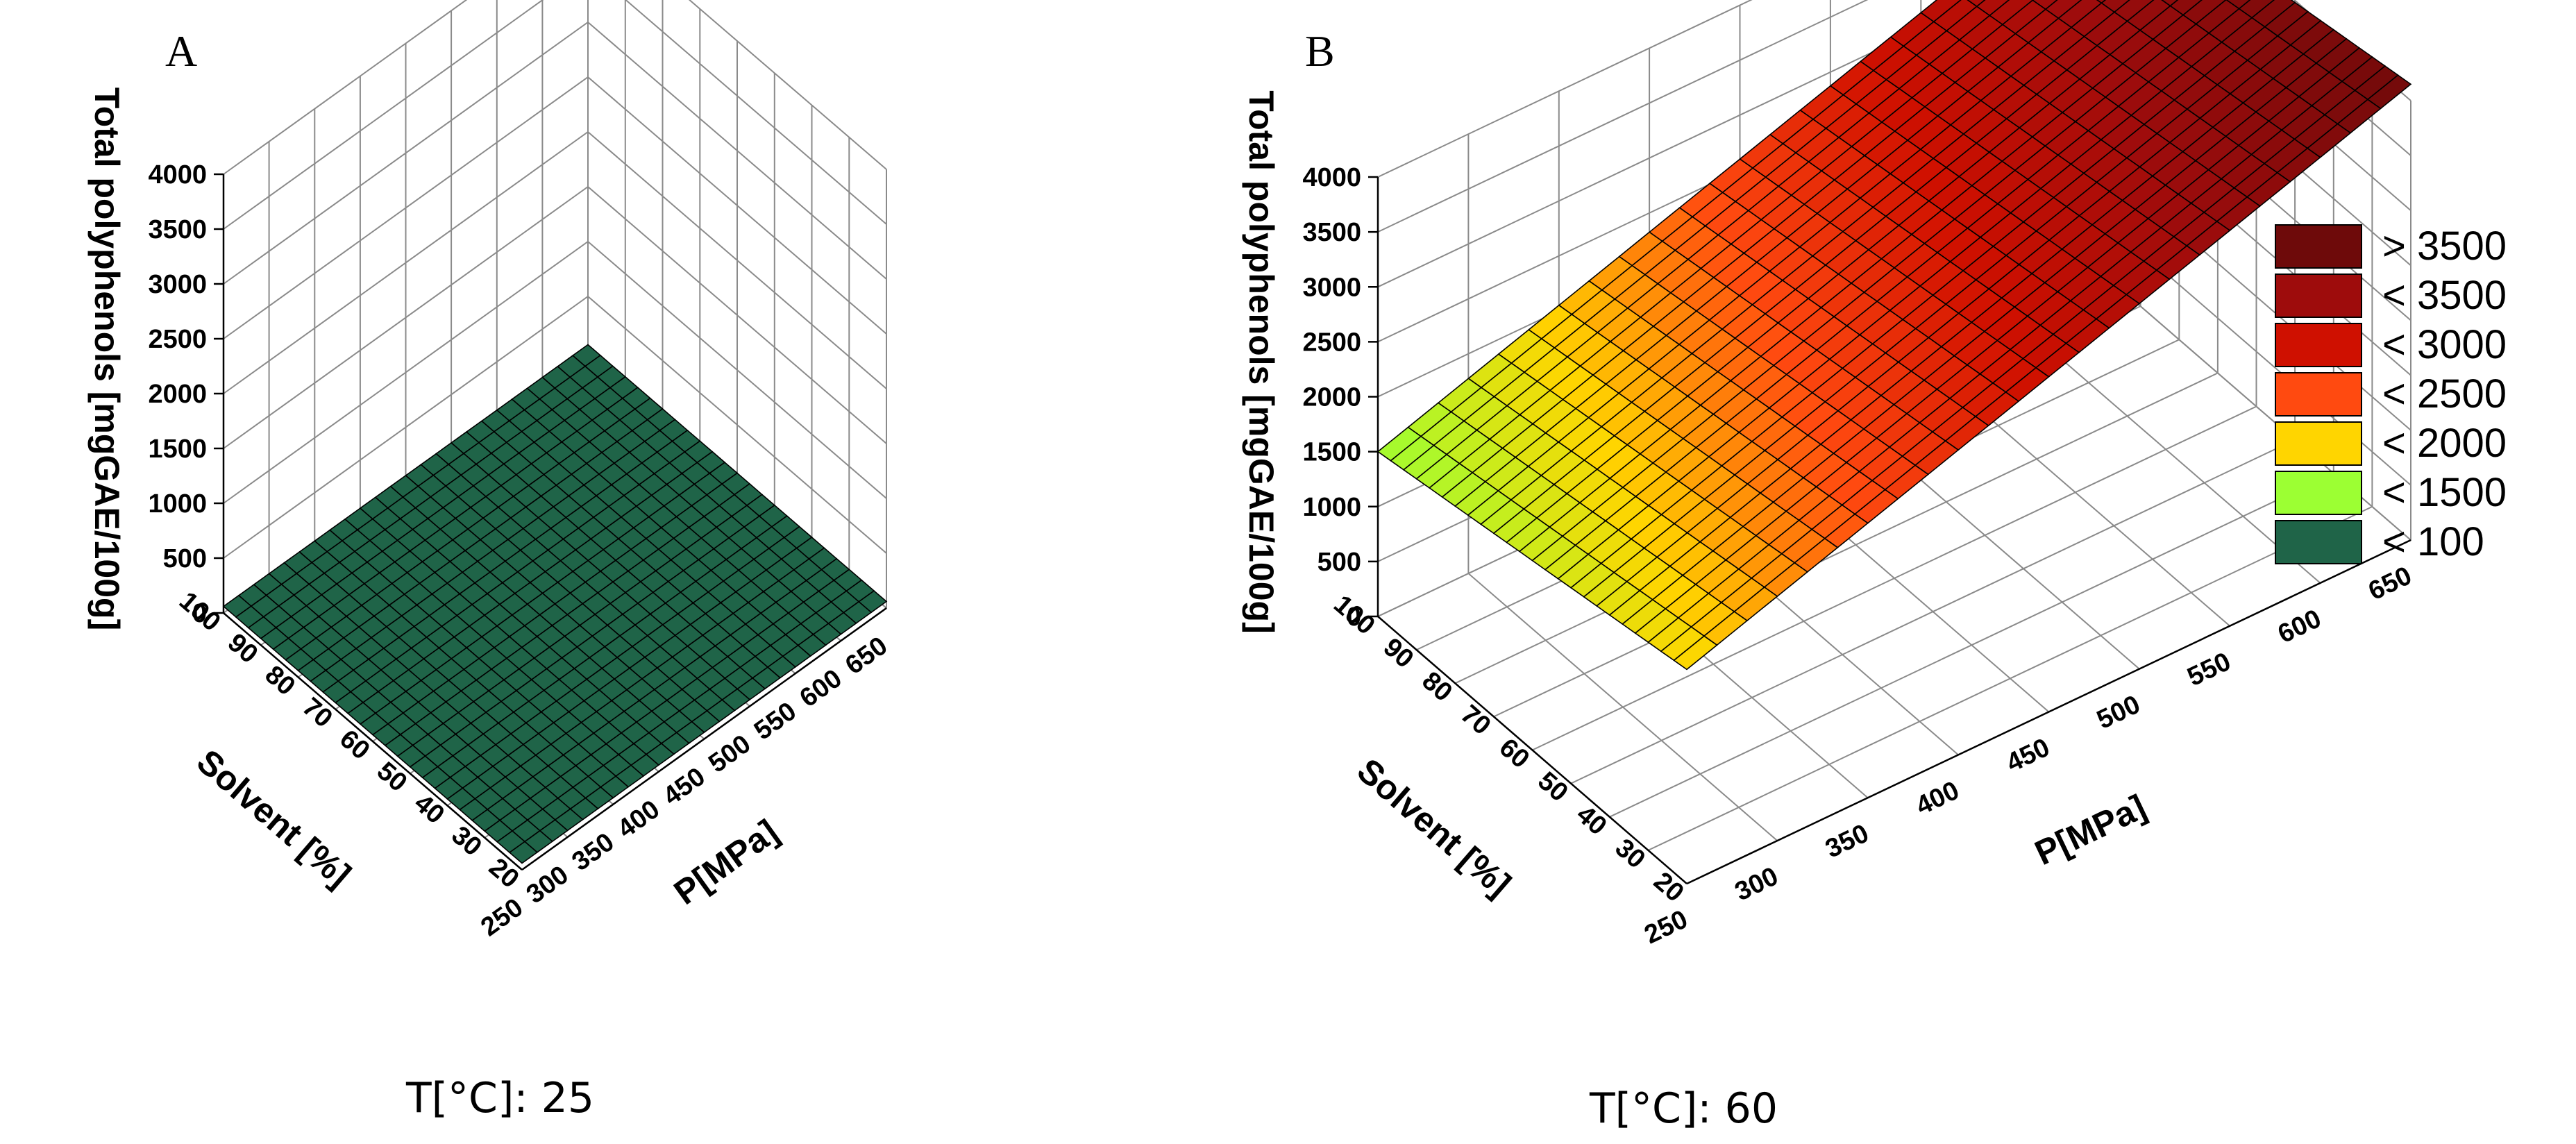 The image size is (2576, 1144). I want to click on legend-item: < 2500, so click(2391, 394).